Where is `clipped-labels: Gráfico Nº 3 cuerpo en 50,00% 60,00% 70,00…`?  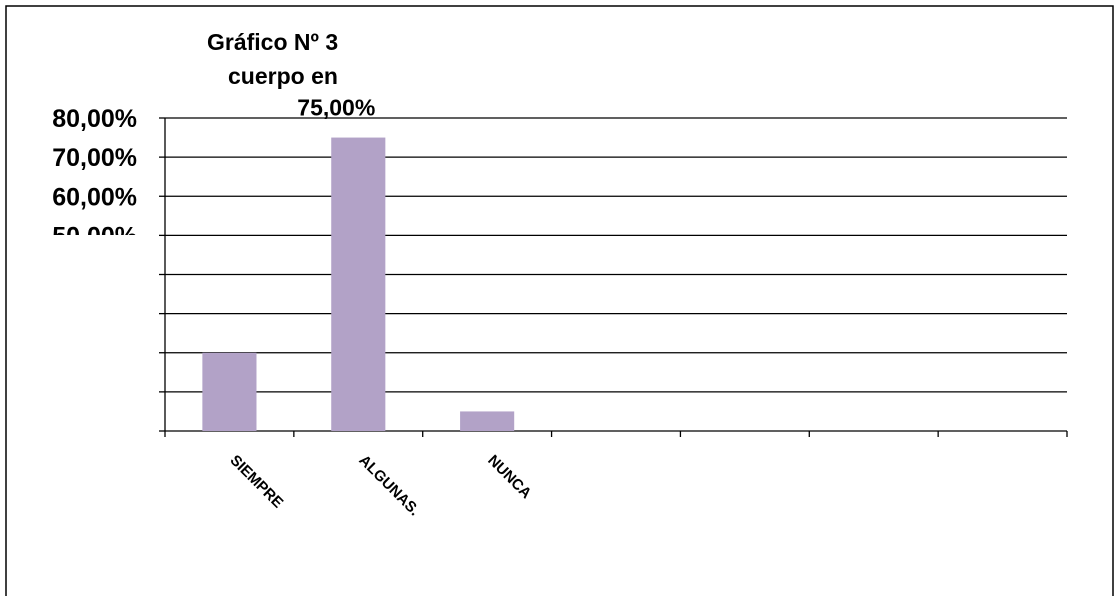 clipped-labels: Gráfico Nº 3 cuerpo en 50,00% 60,00% 70,00… is located at coordinates (213, 139).